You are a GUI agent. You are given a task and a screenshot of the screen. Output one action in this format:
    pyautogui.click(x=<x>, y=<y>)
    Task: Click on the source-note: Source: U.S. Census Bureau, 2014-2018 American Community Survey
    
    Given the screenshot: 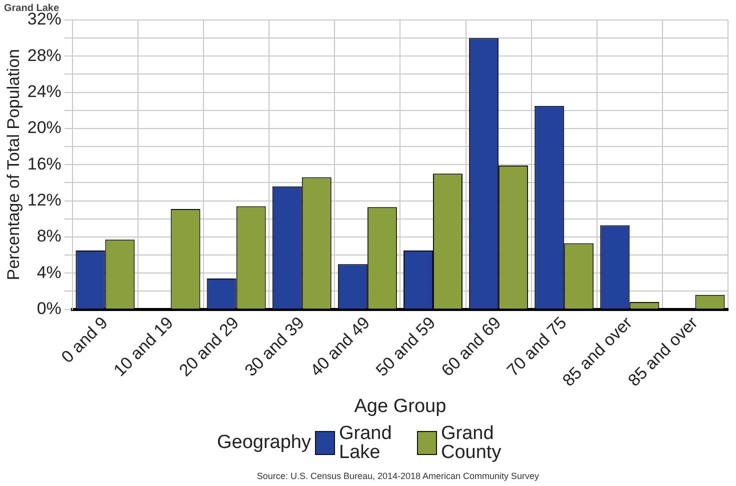 What is the action you would take?
    pyautogui.click(x=398, y=476)
    